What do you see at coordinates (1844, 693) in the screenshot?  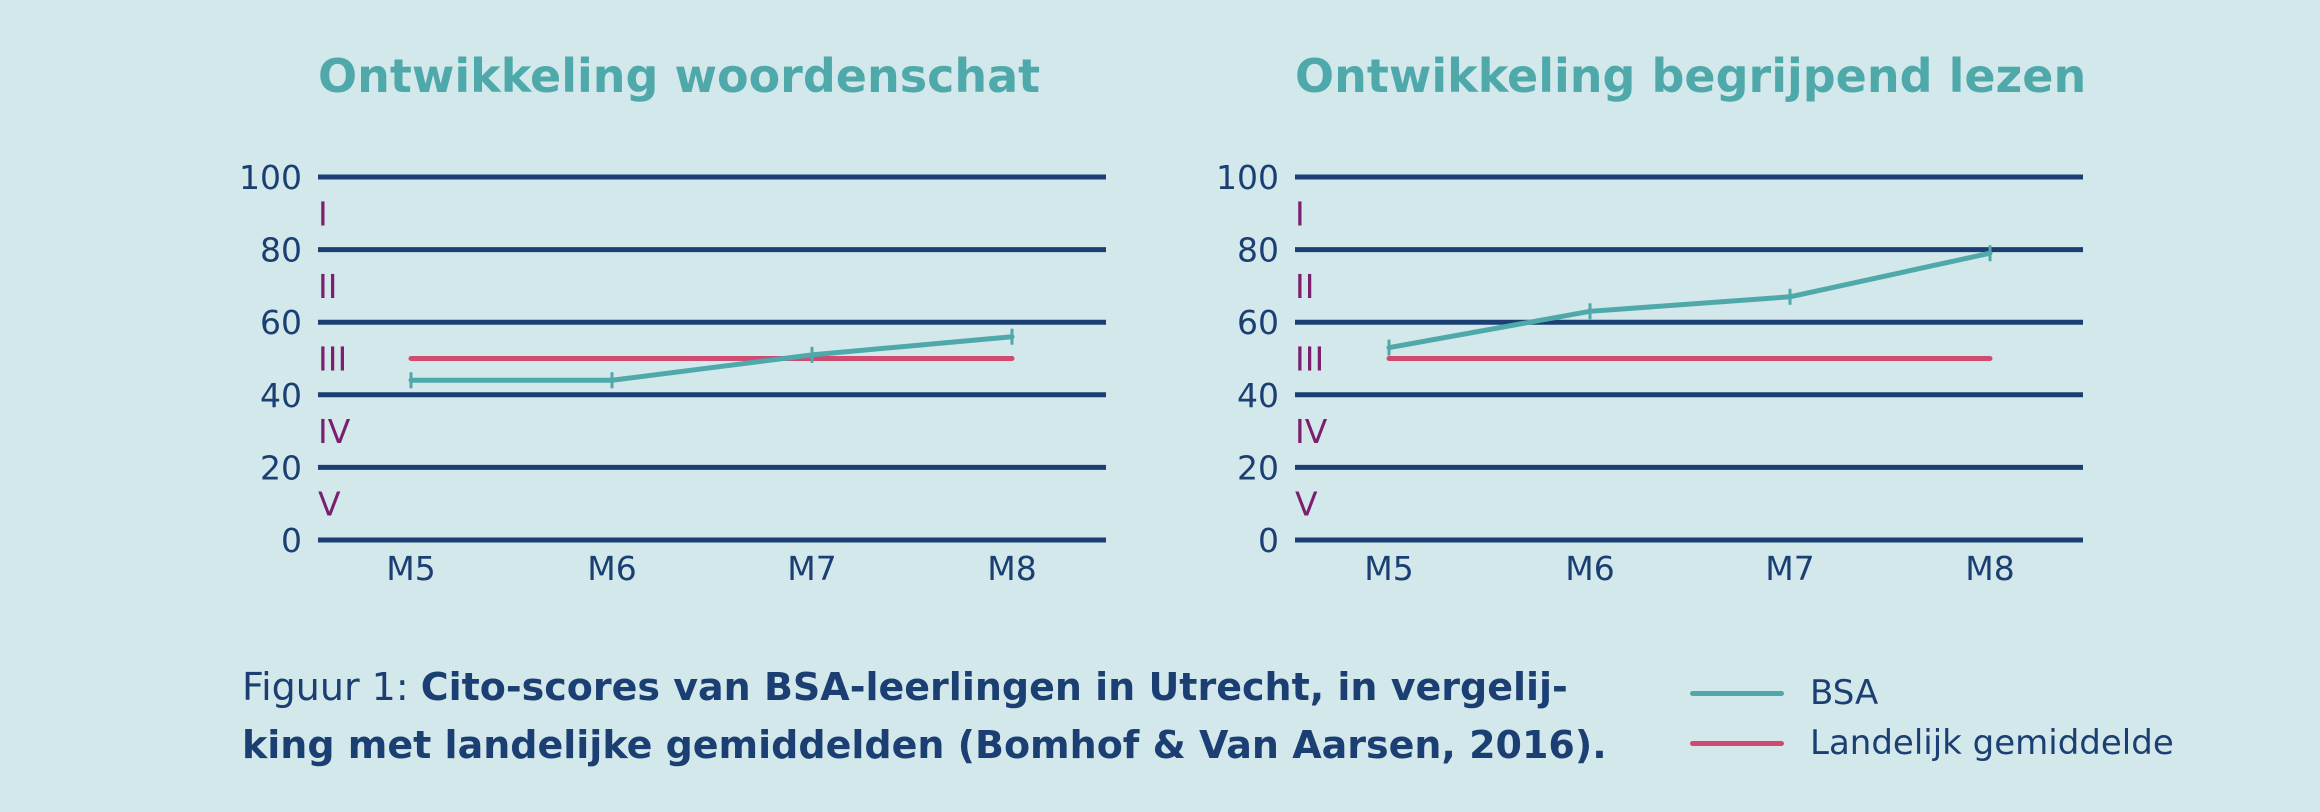 I see `legend-label-bsa: BSA` at bounding box center [1844, 693].